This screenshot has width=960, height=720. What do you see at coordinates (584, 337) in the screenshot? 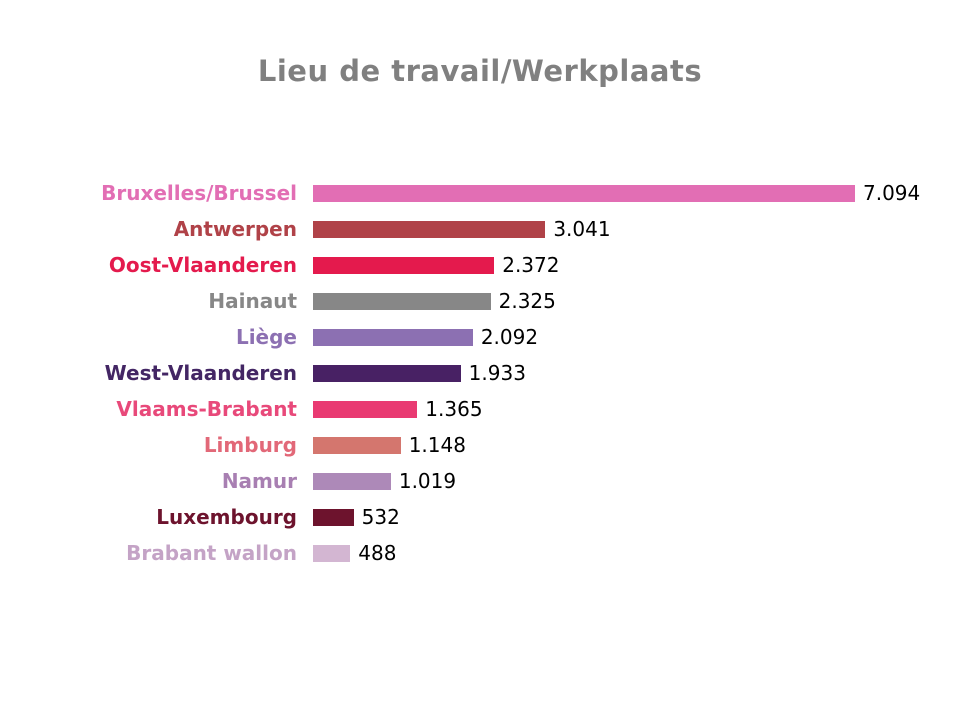
I see `bar-track: 2.092` at bounding box center [584, 337].